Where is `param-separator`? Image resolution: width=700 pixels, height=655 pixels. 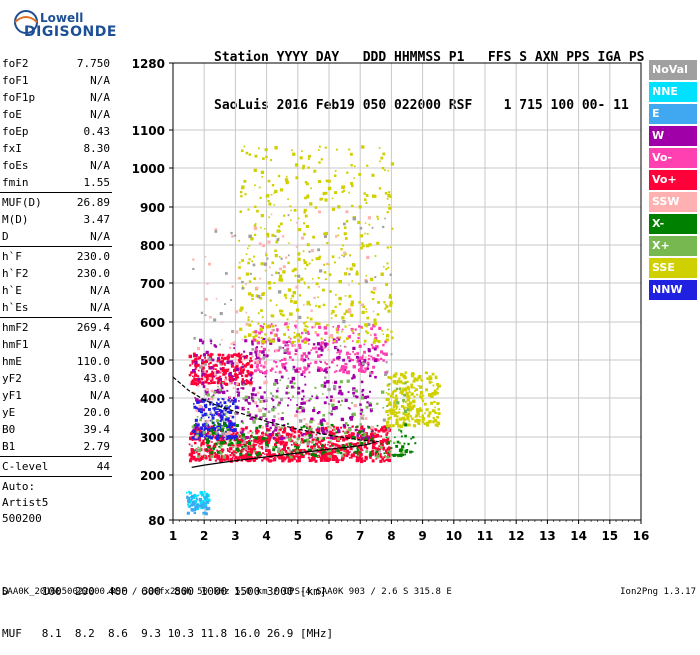 param-separator is located at coordinates (56, 476).